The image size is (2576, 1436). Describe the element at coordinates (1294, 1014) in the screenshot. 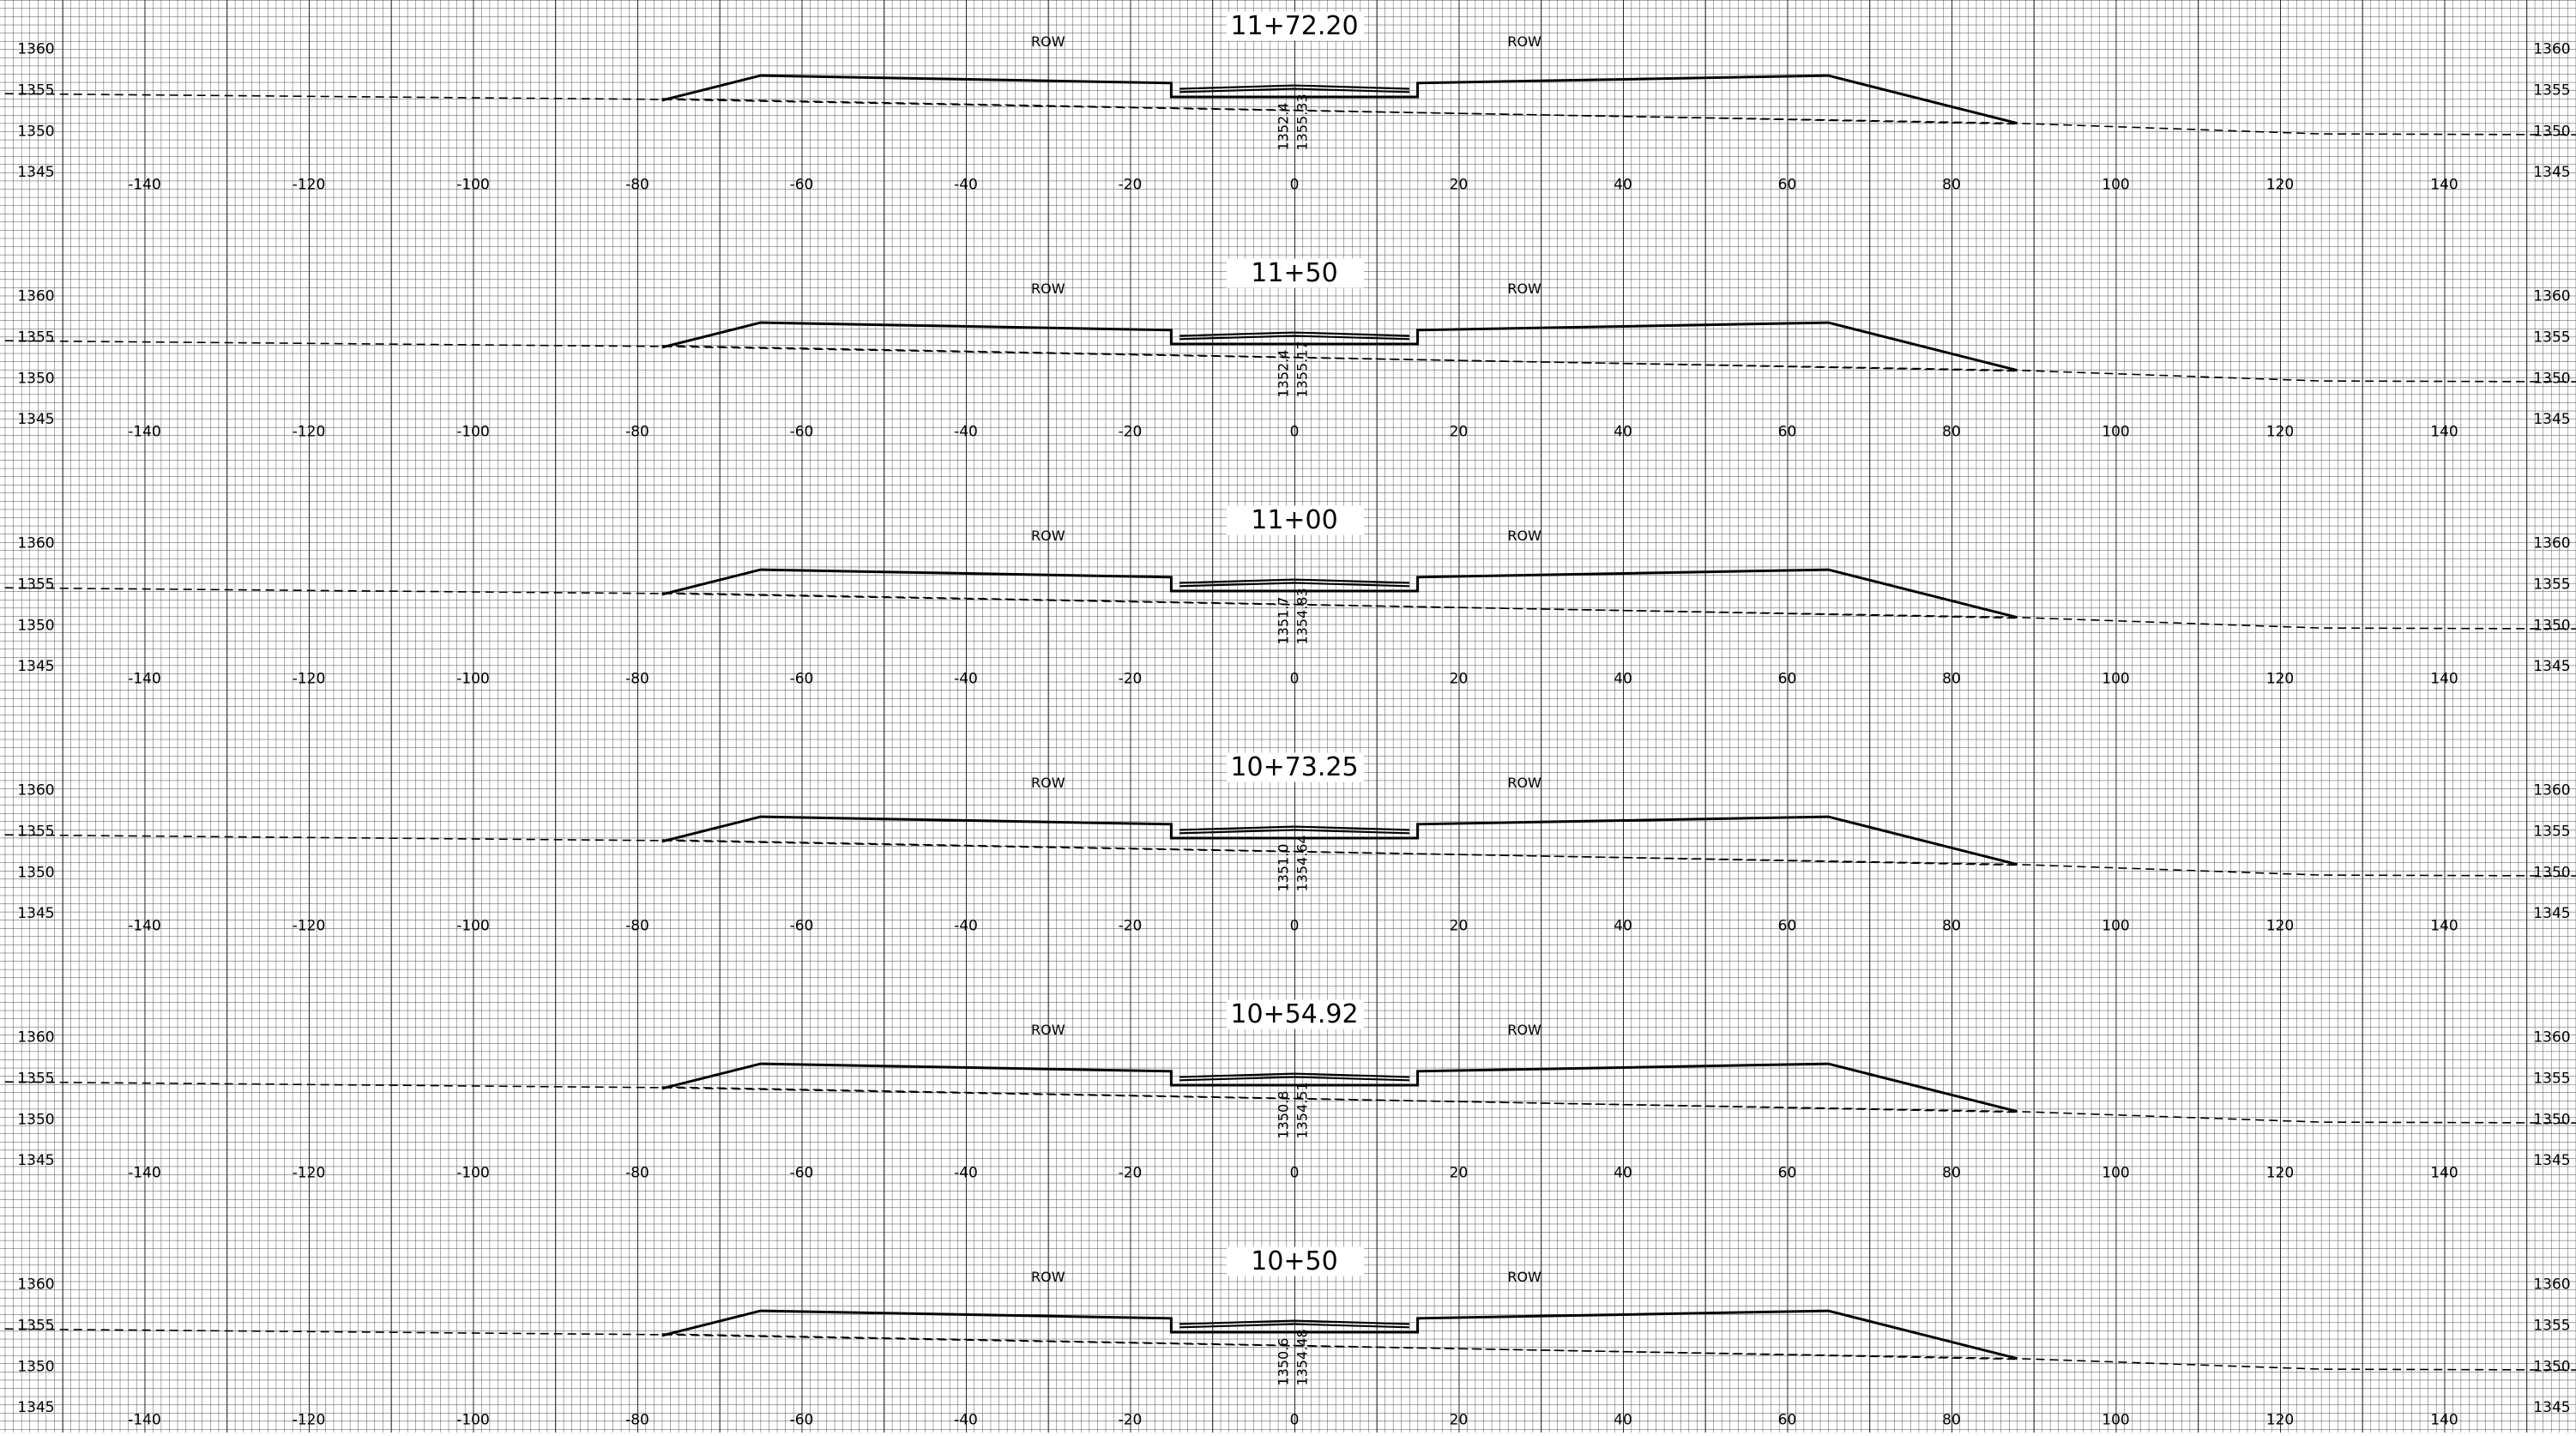

I see `section-title: 10+54.92` at that location.